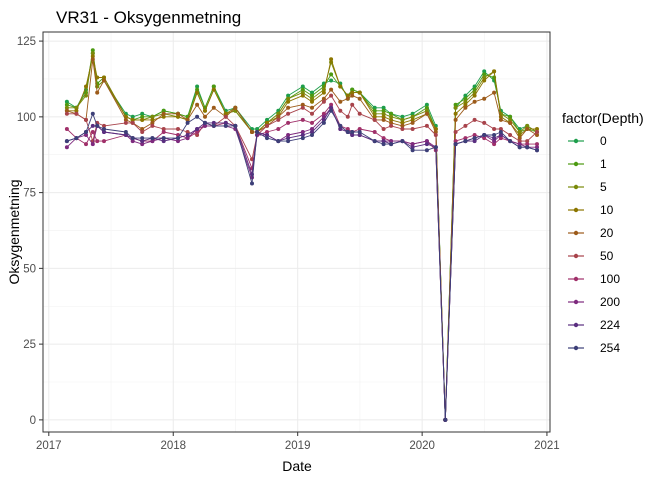  What do you see at coordinates (603, 118) in the screenshot?
I see `legend-title: factor(Depth)` at bounding box center [603, 118].